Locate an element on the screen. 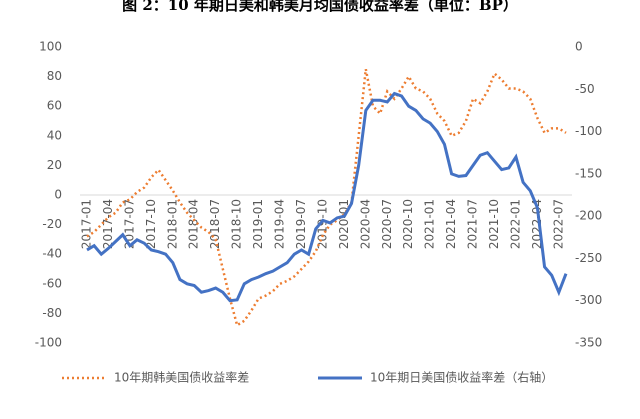 This screenshot has width=640, height=419. y2-tick-label: -200 is located at coordinates (588, 216).